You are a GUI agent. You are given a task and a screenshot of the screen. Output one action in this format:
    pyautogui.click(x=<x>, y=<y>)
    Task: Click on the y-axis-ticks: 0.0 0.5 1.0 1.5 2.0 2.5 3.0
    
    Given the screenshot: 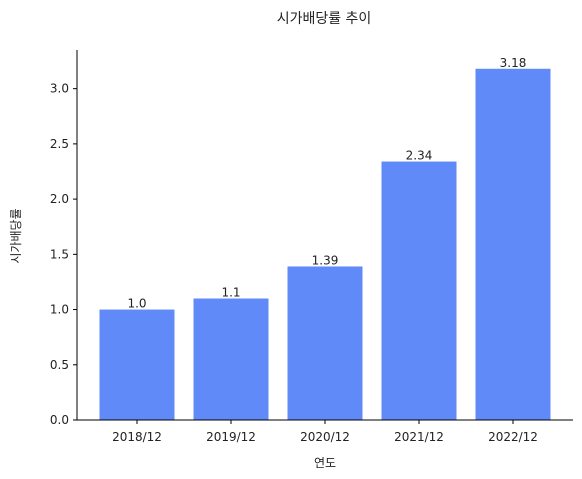 What is the action you would take?
    pyautogui.click(x=63, y=254)
    